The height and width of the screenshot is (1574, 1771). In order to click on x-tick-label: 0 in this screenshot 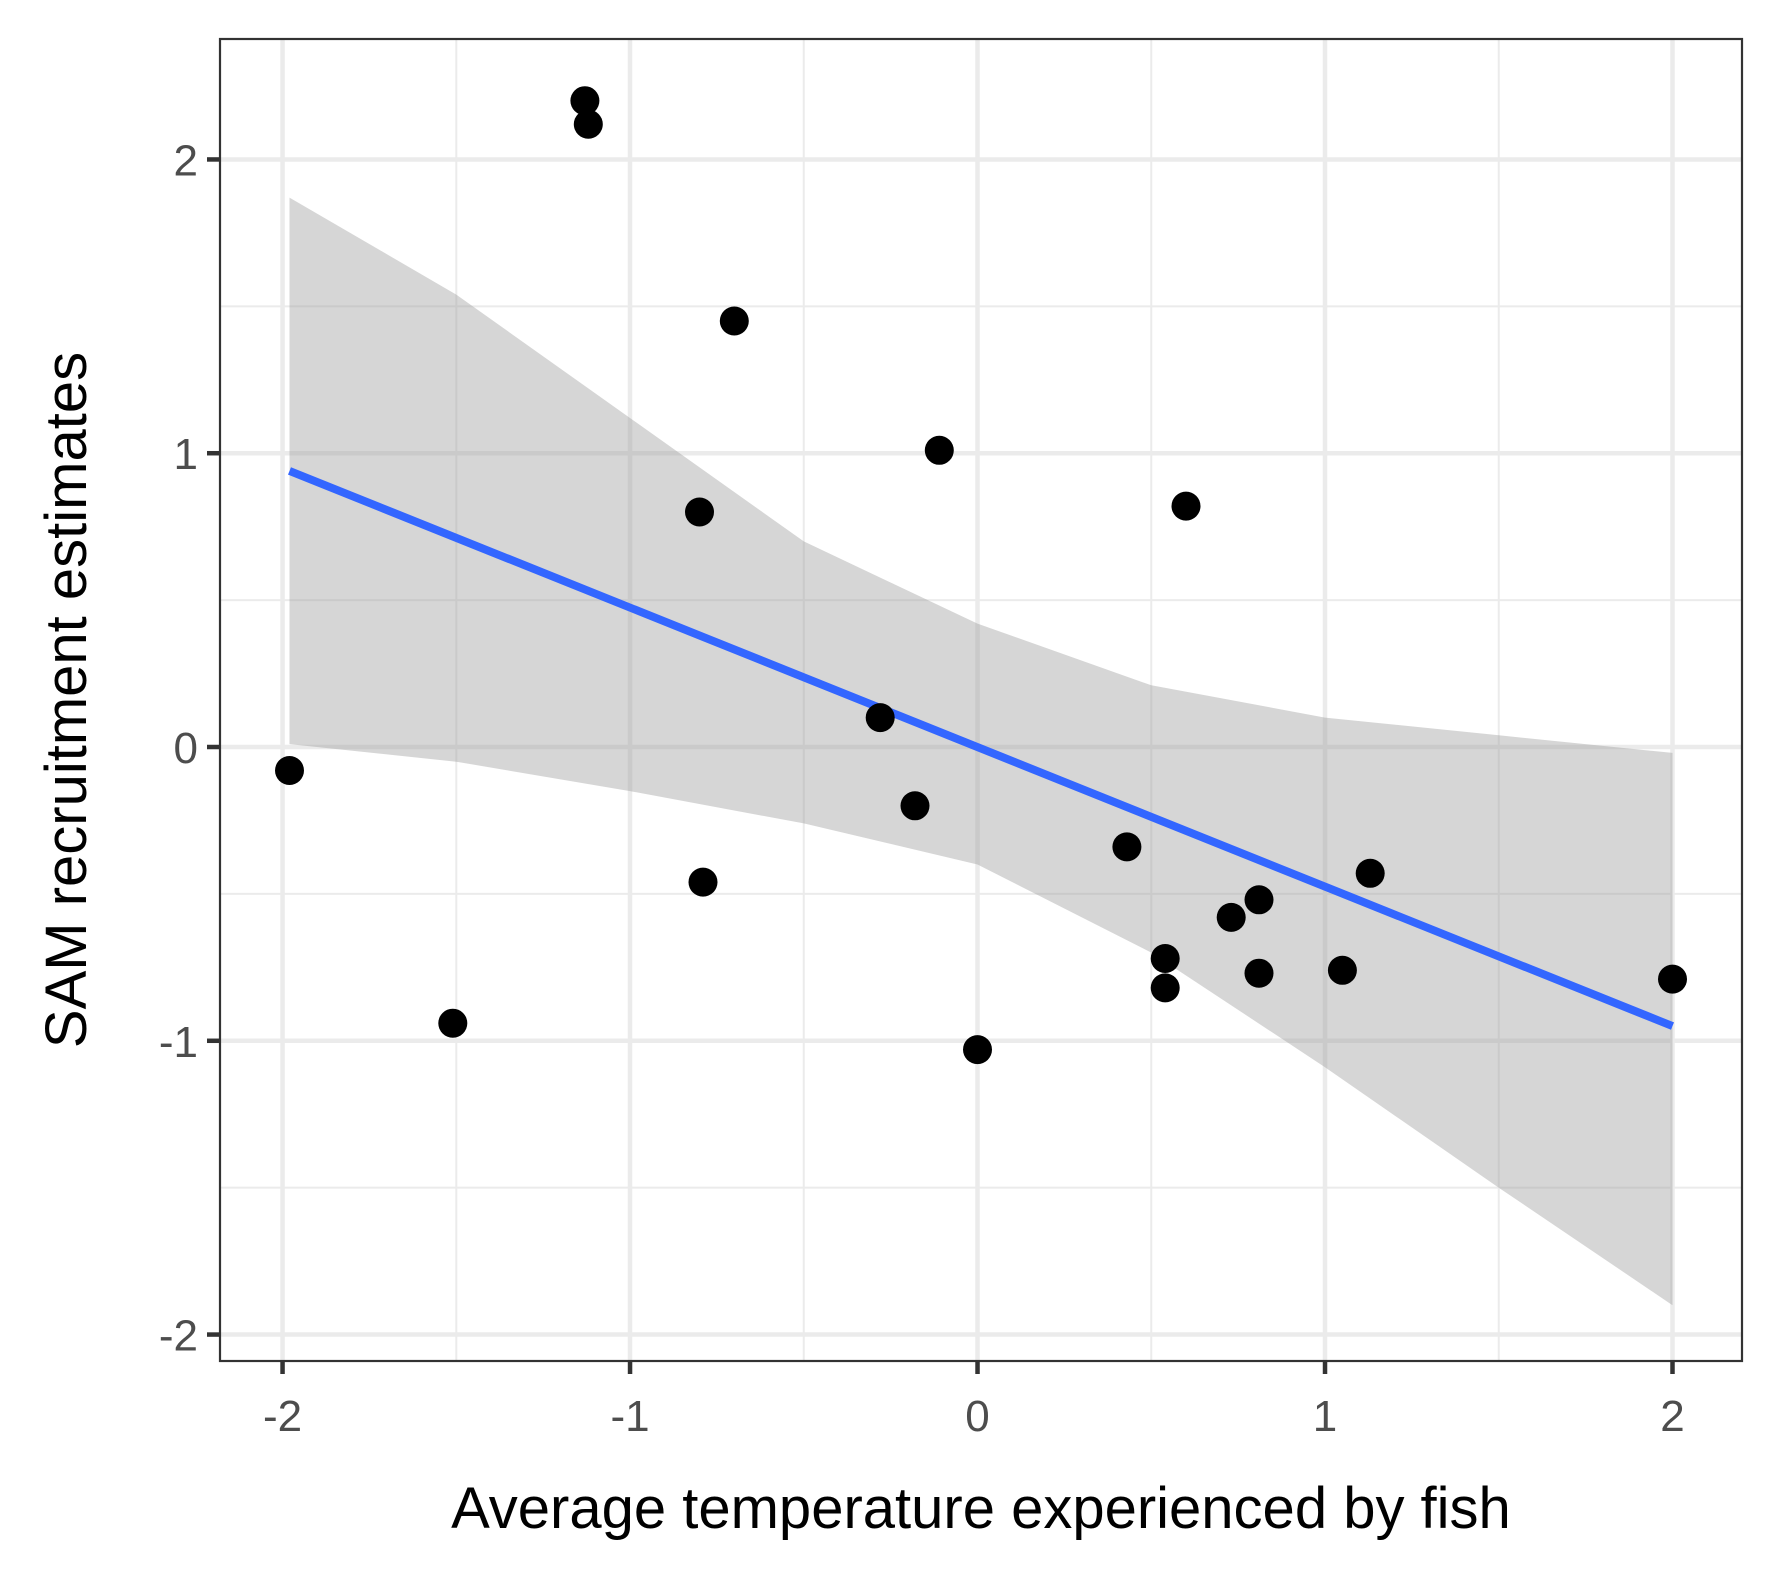, I will do `click(977, 1416)`.